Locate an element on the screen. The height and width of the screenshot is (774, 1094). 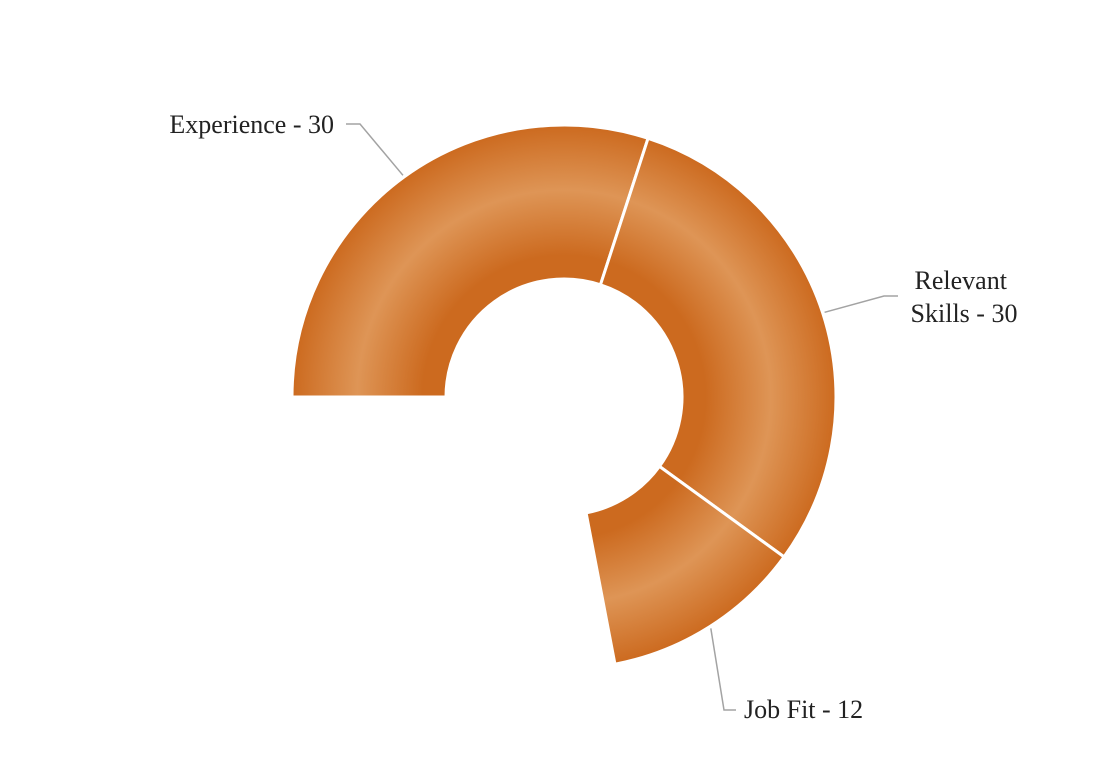
slice-label-experience: Experience - 30 is located at coordinates (251, 124).